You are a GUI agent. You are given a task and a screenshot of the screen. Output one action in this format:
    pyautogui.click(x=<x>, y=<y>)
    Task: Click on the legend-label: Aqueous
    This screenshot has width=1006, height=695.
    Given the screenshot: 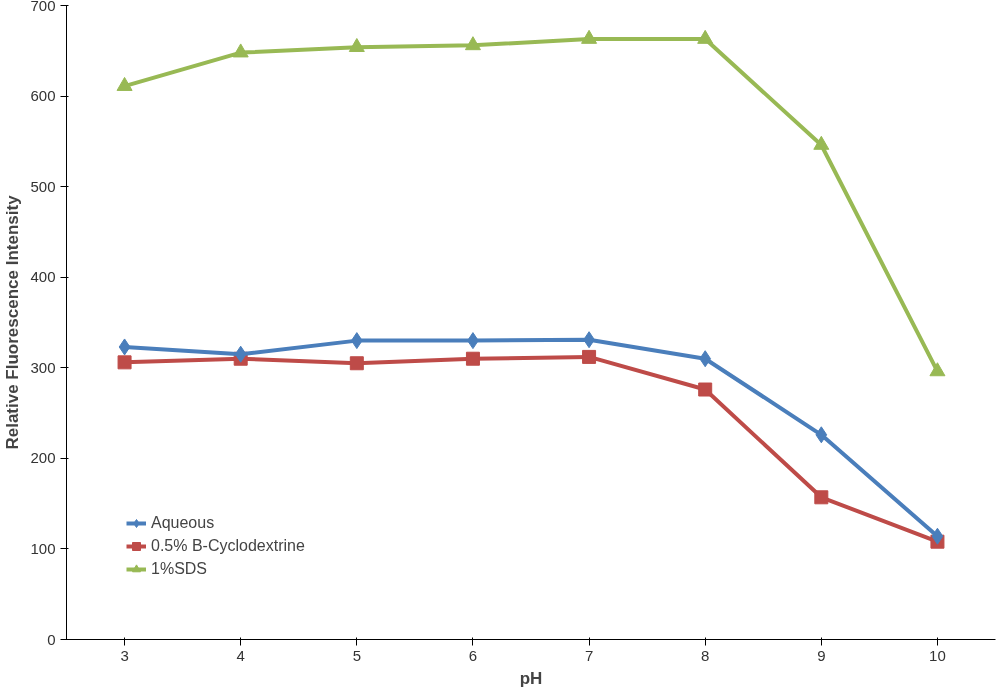 What is the action you would take?
    pyautogui.click(x=183, y=523)
    